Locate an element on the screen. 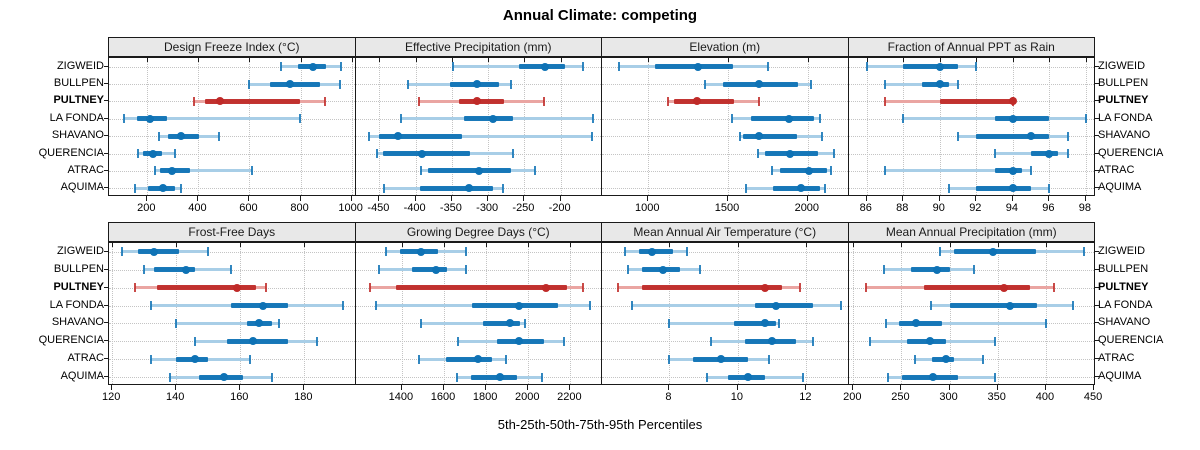 The width and height of the screenshot is (1200, 450). axis-tick-label: 120 is located at coordinates (111, 397).